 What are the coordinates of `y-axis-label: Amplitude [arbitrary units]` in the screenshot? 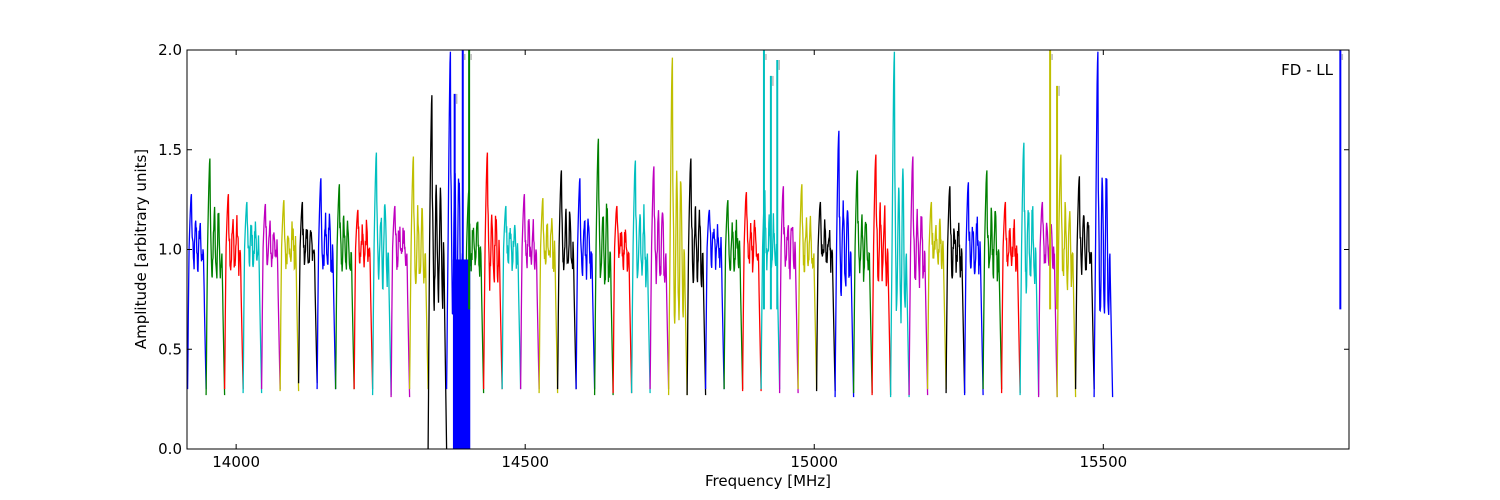 It's located at (141, 249).